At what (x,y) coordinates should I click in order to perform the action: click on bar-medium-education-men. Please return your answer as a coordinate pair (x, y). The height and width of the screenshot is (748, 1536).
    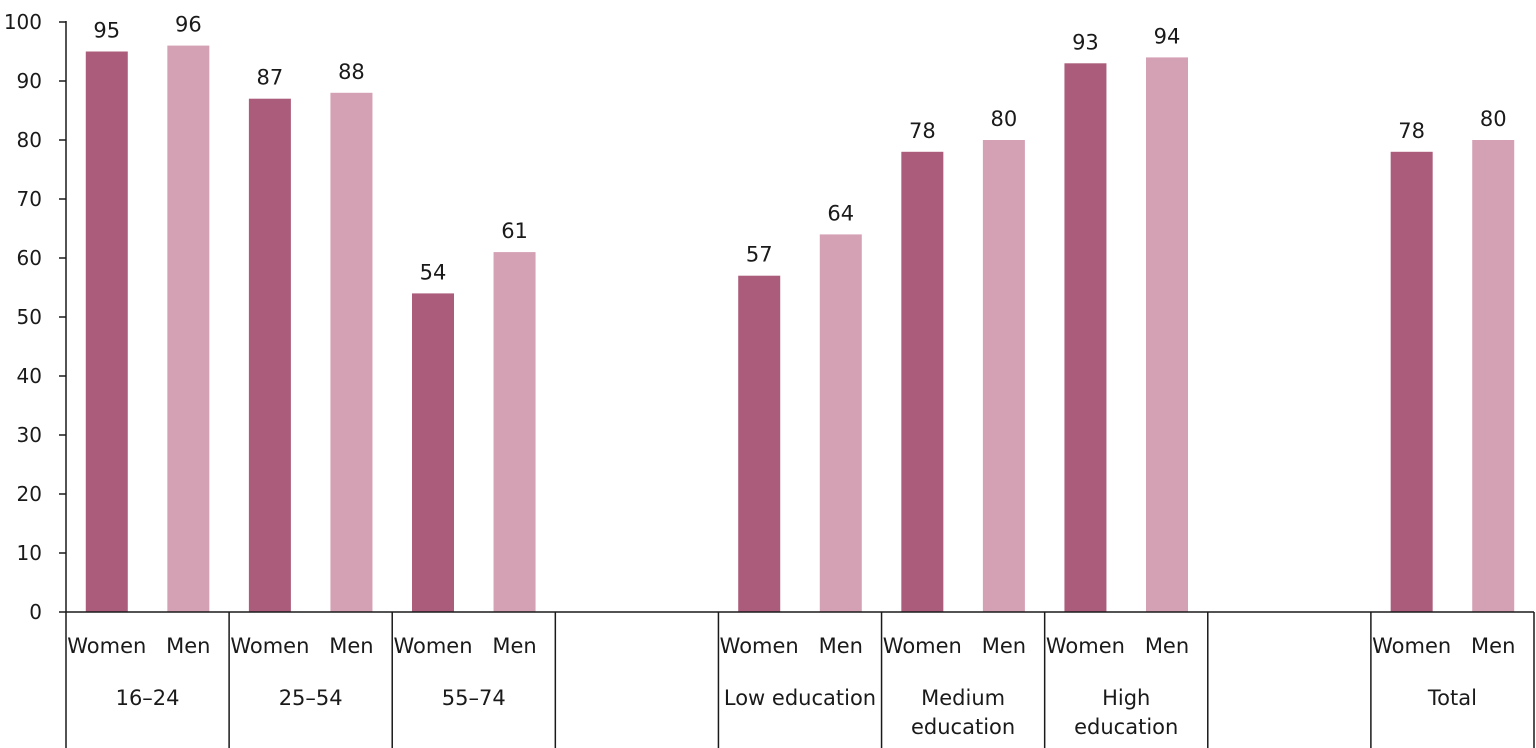
    Looking at the image, I should click on (1003, 376).